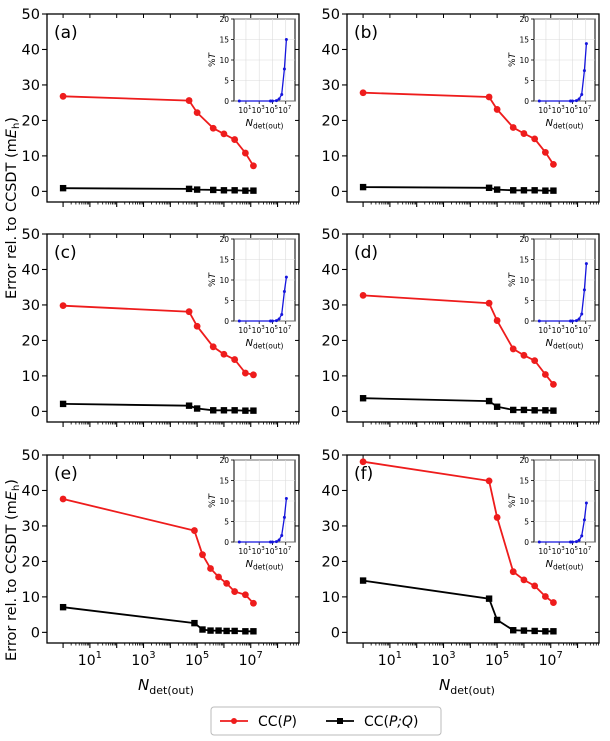 This screenshot has width=610, height=741. I want to click on panel-e-xtick-label-1: 10³, so click(143, 659).